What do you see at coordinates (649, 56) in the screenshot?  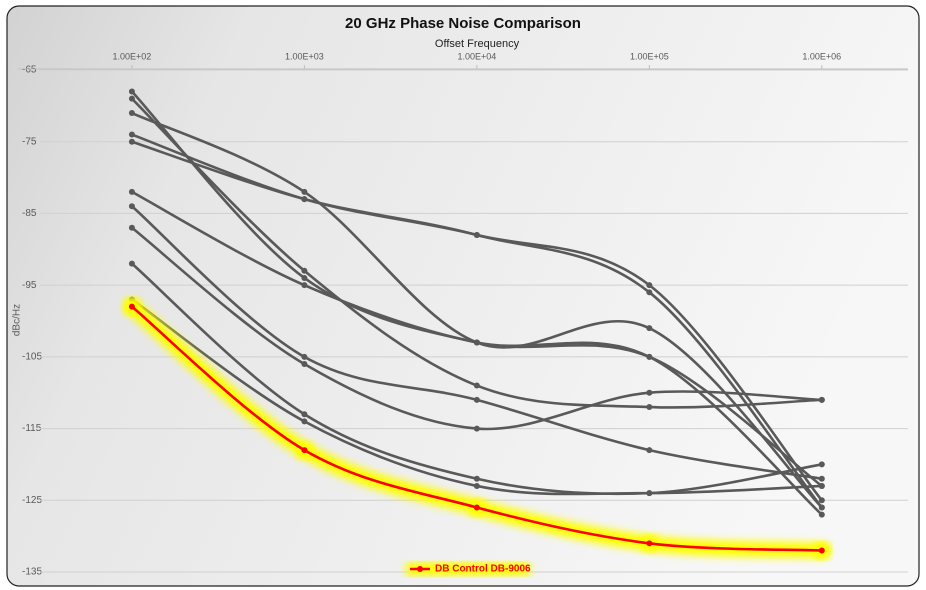 I see `x-tick-label: 1.00E+05` at bounding box center [649, 56].